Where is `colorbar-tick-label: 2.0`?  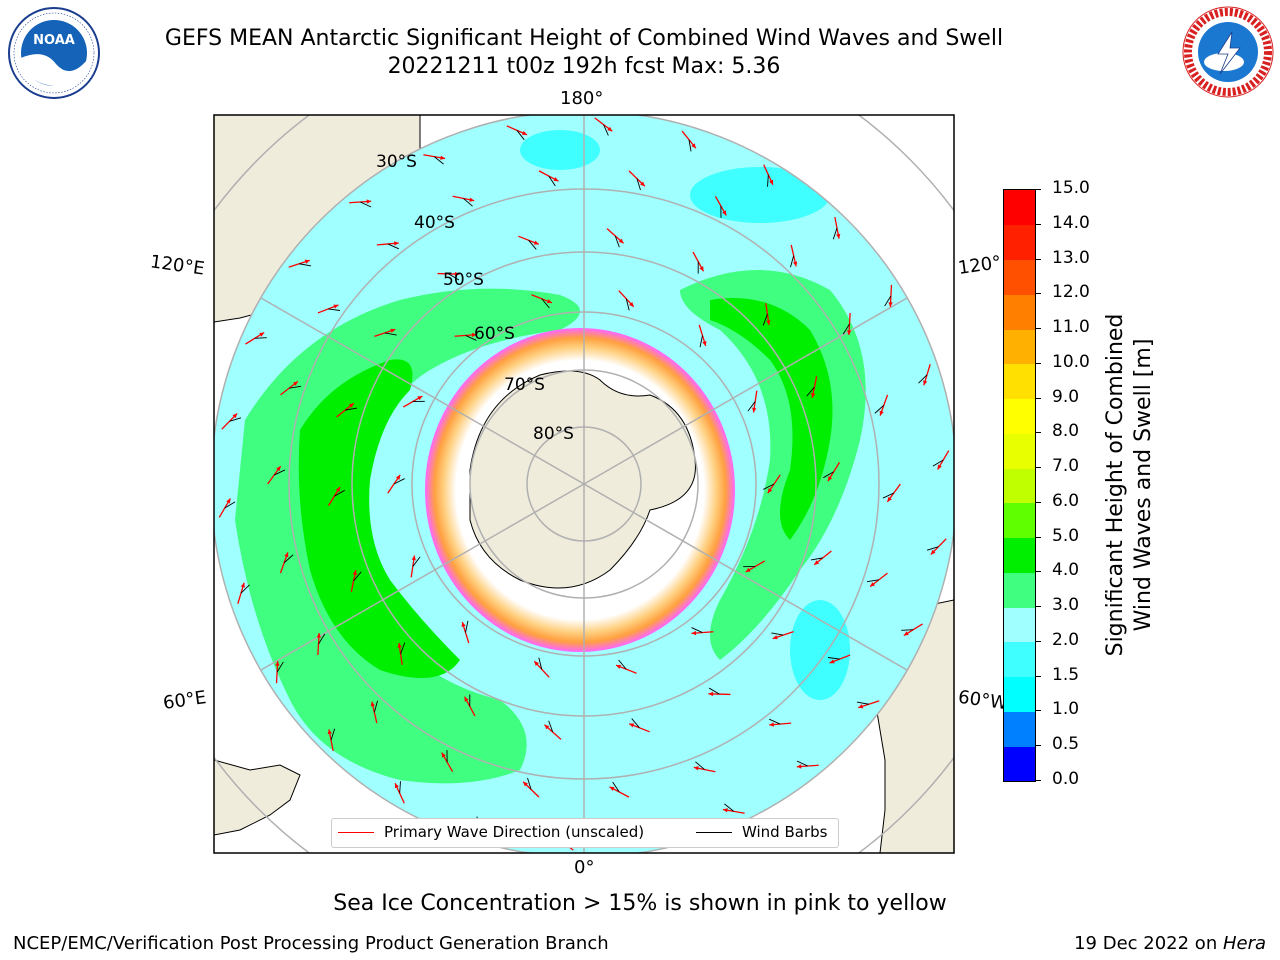
colorbar-tick-label: 2.0 is located at coordinates (1066, 639).